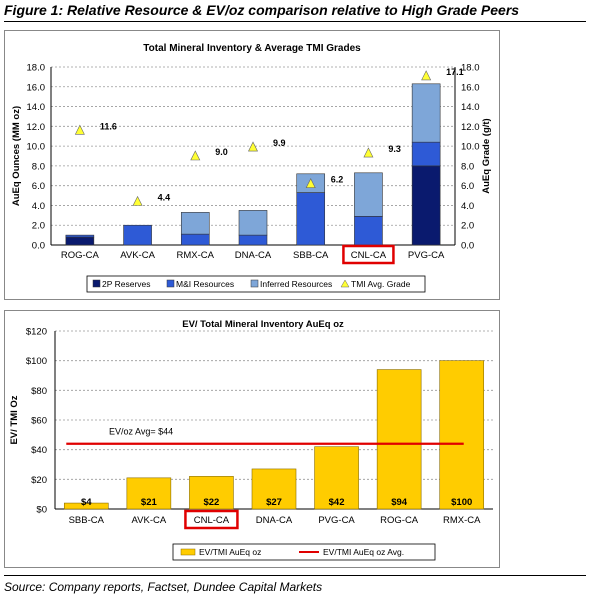 The height and width of the screenshot is (596, 590). I want to click on chart2-average-label: EV/oz Avg= $44, so click(141, 432).